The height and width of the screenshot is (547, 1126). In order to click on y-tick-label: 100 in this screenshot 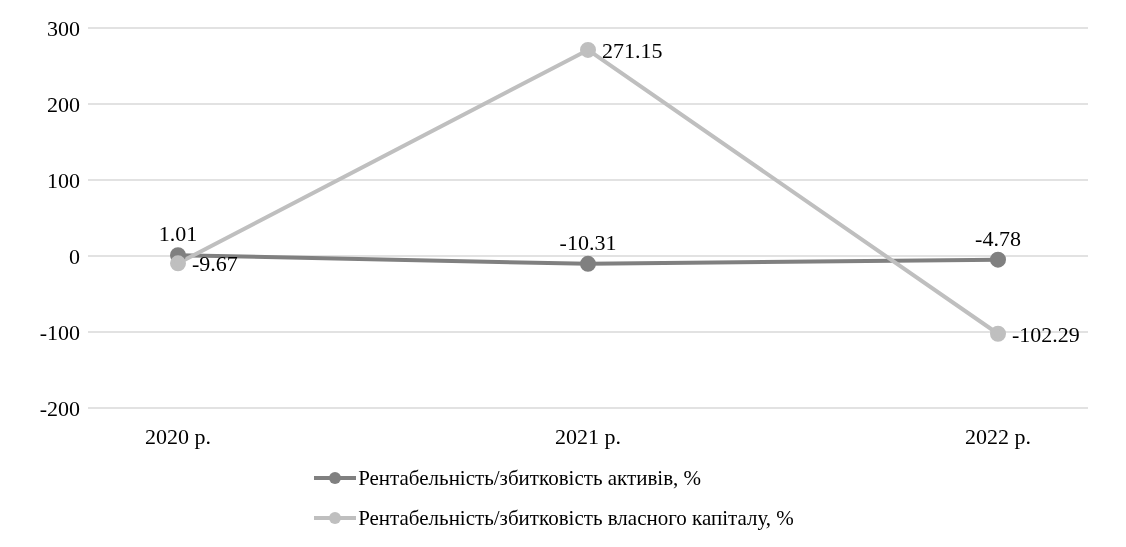, I will do `click(63, 180)`.